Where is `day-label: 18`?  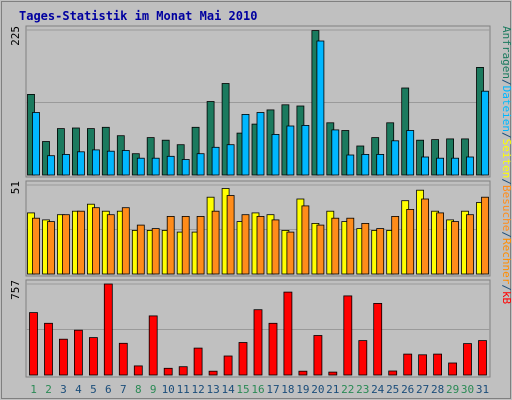
day-label: 18 is located at coordinates (287, 389).